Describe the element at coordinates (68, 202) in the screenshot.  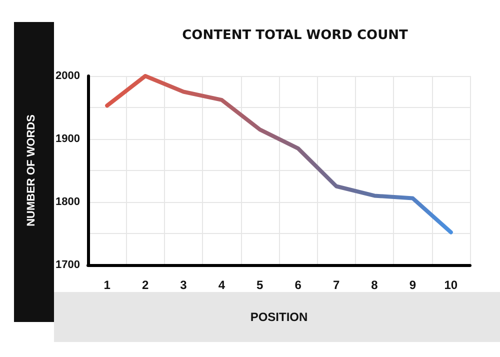
I see `y-tick-label: 1800` at that location.